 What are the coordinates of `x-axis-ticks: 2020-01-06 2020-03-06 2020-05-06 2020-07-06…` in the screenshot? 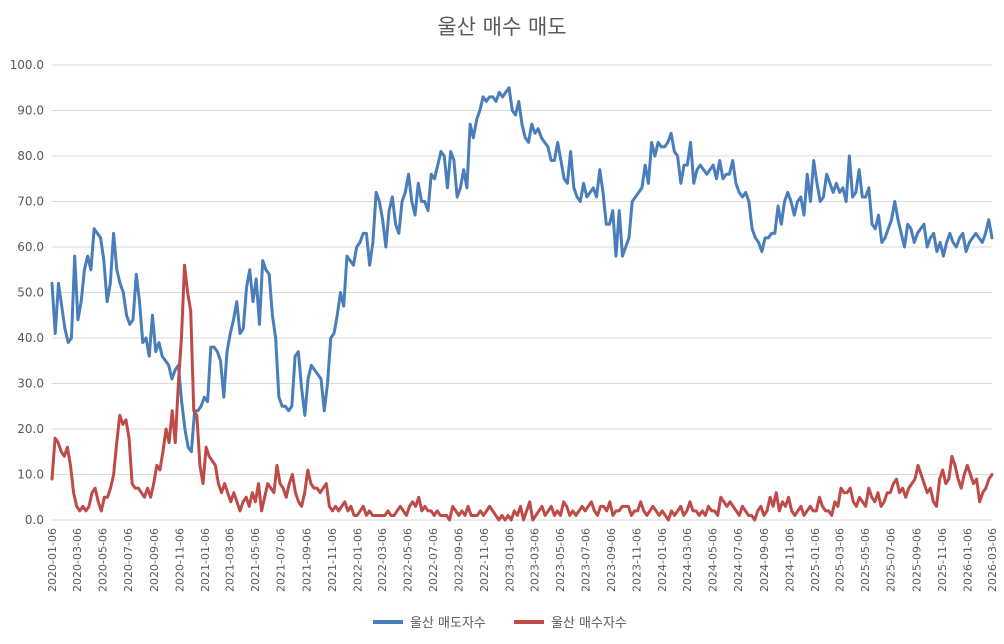 It's located at (522, 560).